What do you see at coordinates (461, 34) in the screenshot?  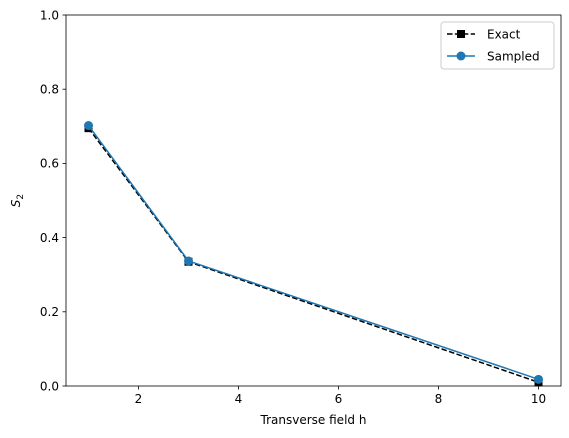 I see `legend-marker-exact` at bounding box center [461, 34].